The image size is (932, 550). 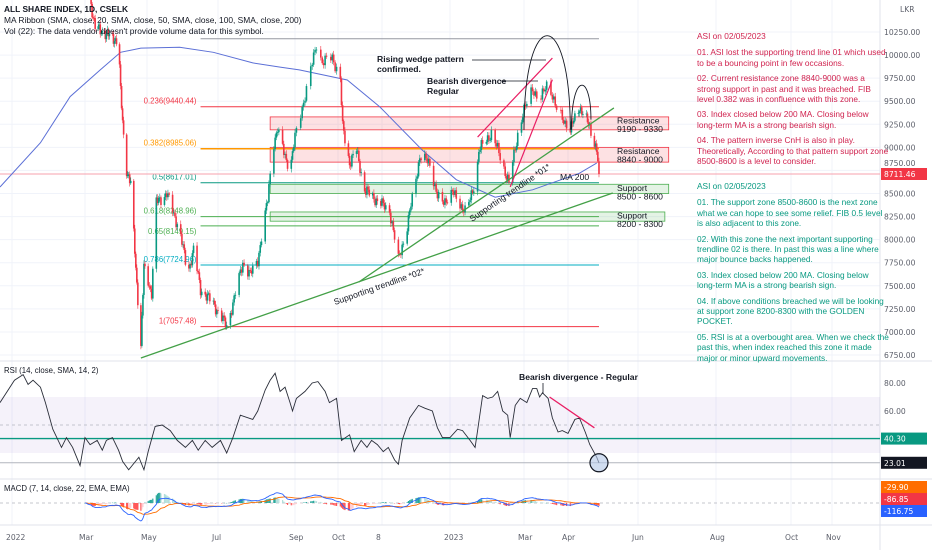 I want to click on head-shoulder-arcs, so click(x=557, y=82).